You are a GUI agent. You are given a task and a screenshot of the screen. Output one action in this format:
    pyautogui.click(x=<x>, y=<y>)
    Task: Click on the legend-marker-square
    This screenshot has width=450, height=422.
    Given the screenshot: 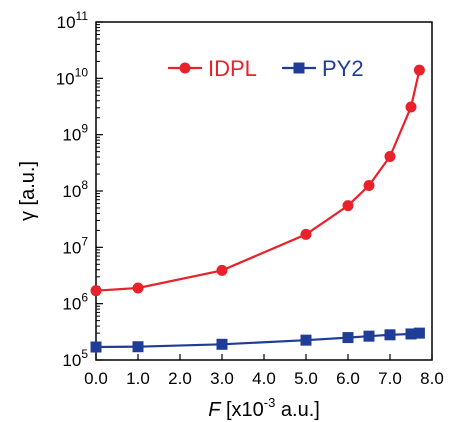 What is the action you would take?
    pyautogui.click(x=299, y=68)
    